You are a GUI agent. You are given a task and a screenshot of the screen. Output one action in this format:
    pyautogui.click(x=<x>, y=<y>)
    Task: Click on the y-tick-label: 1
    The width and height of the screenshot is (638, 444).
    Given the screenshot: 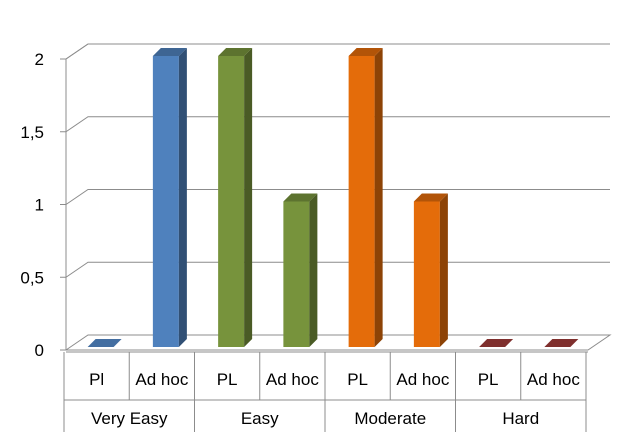 What is the action you would take?
    pyautogui.click(x=39, y=205)
    